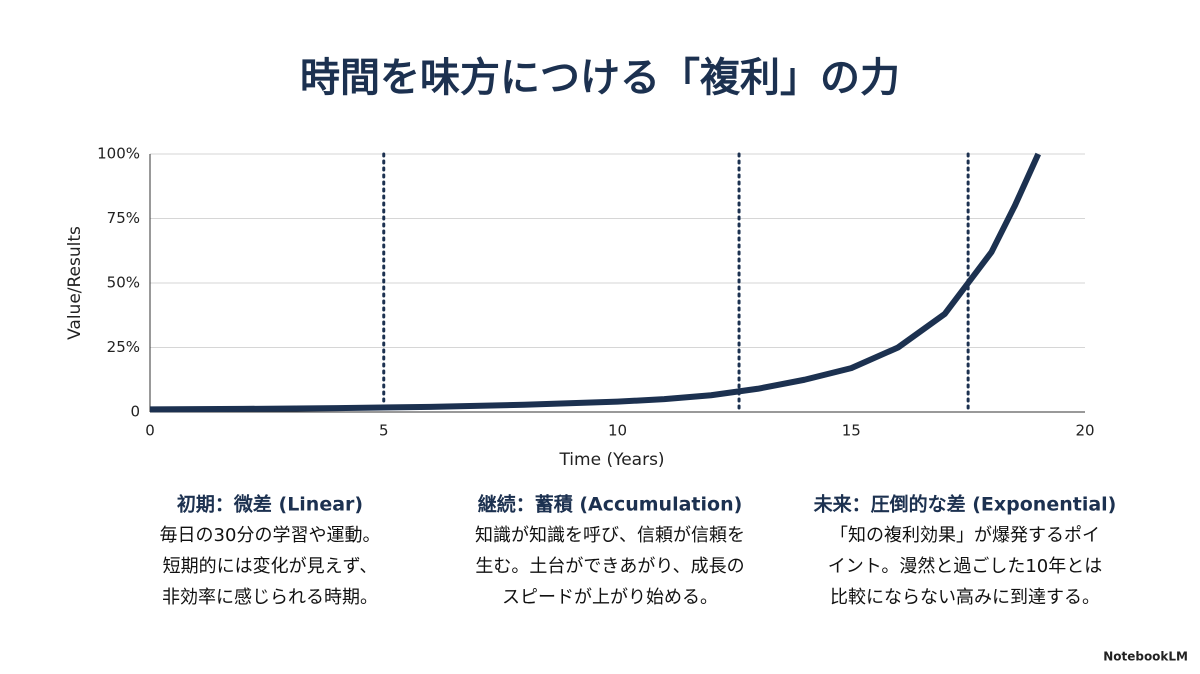 The height and width of the screenshot is (674, 1200). Describe the element at coordinates (1084, 431) in the screenshot. I see `x-tick-label: 20` at that location.